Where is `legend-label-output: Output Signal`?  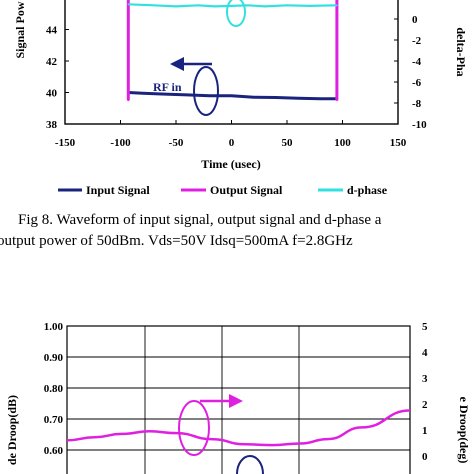
legend-label-output: Output Signal is located at coordinates (246, 190).